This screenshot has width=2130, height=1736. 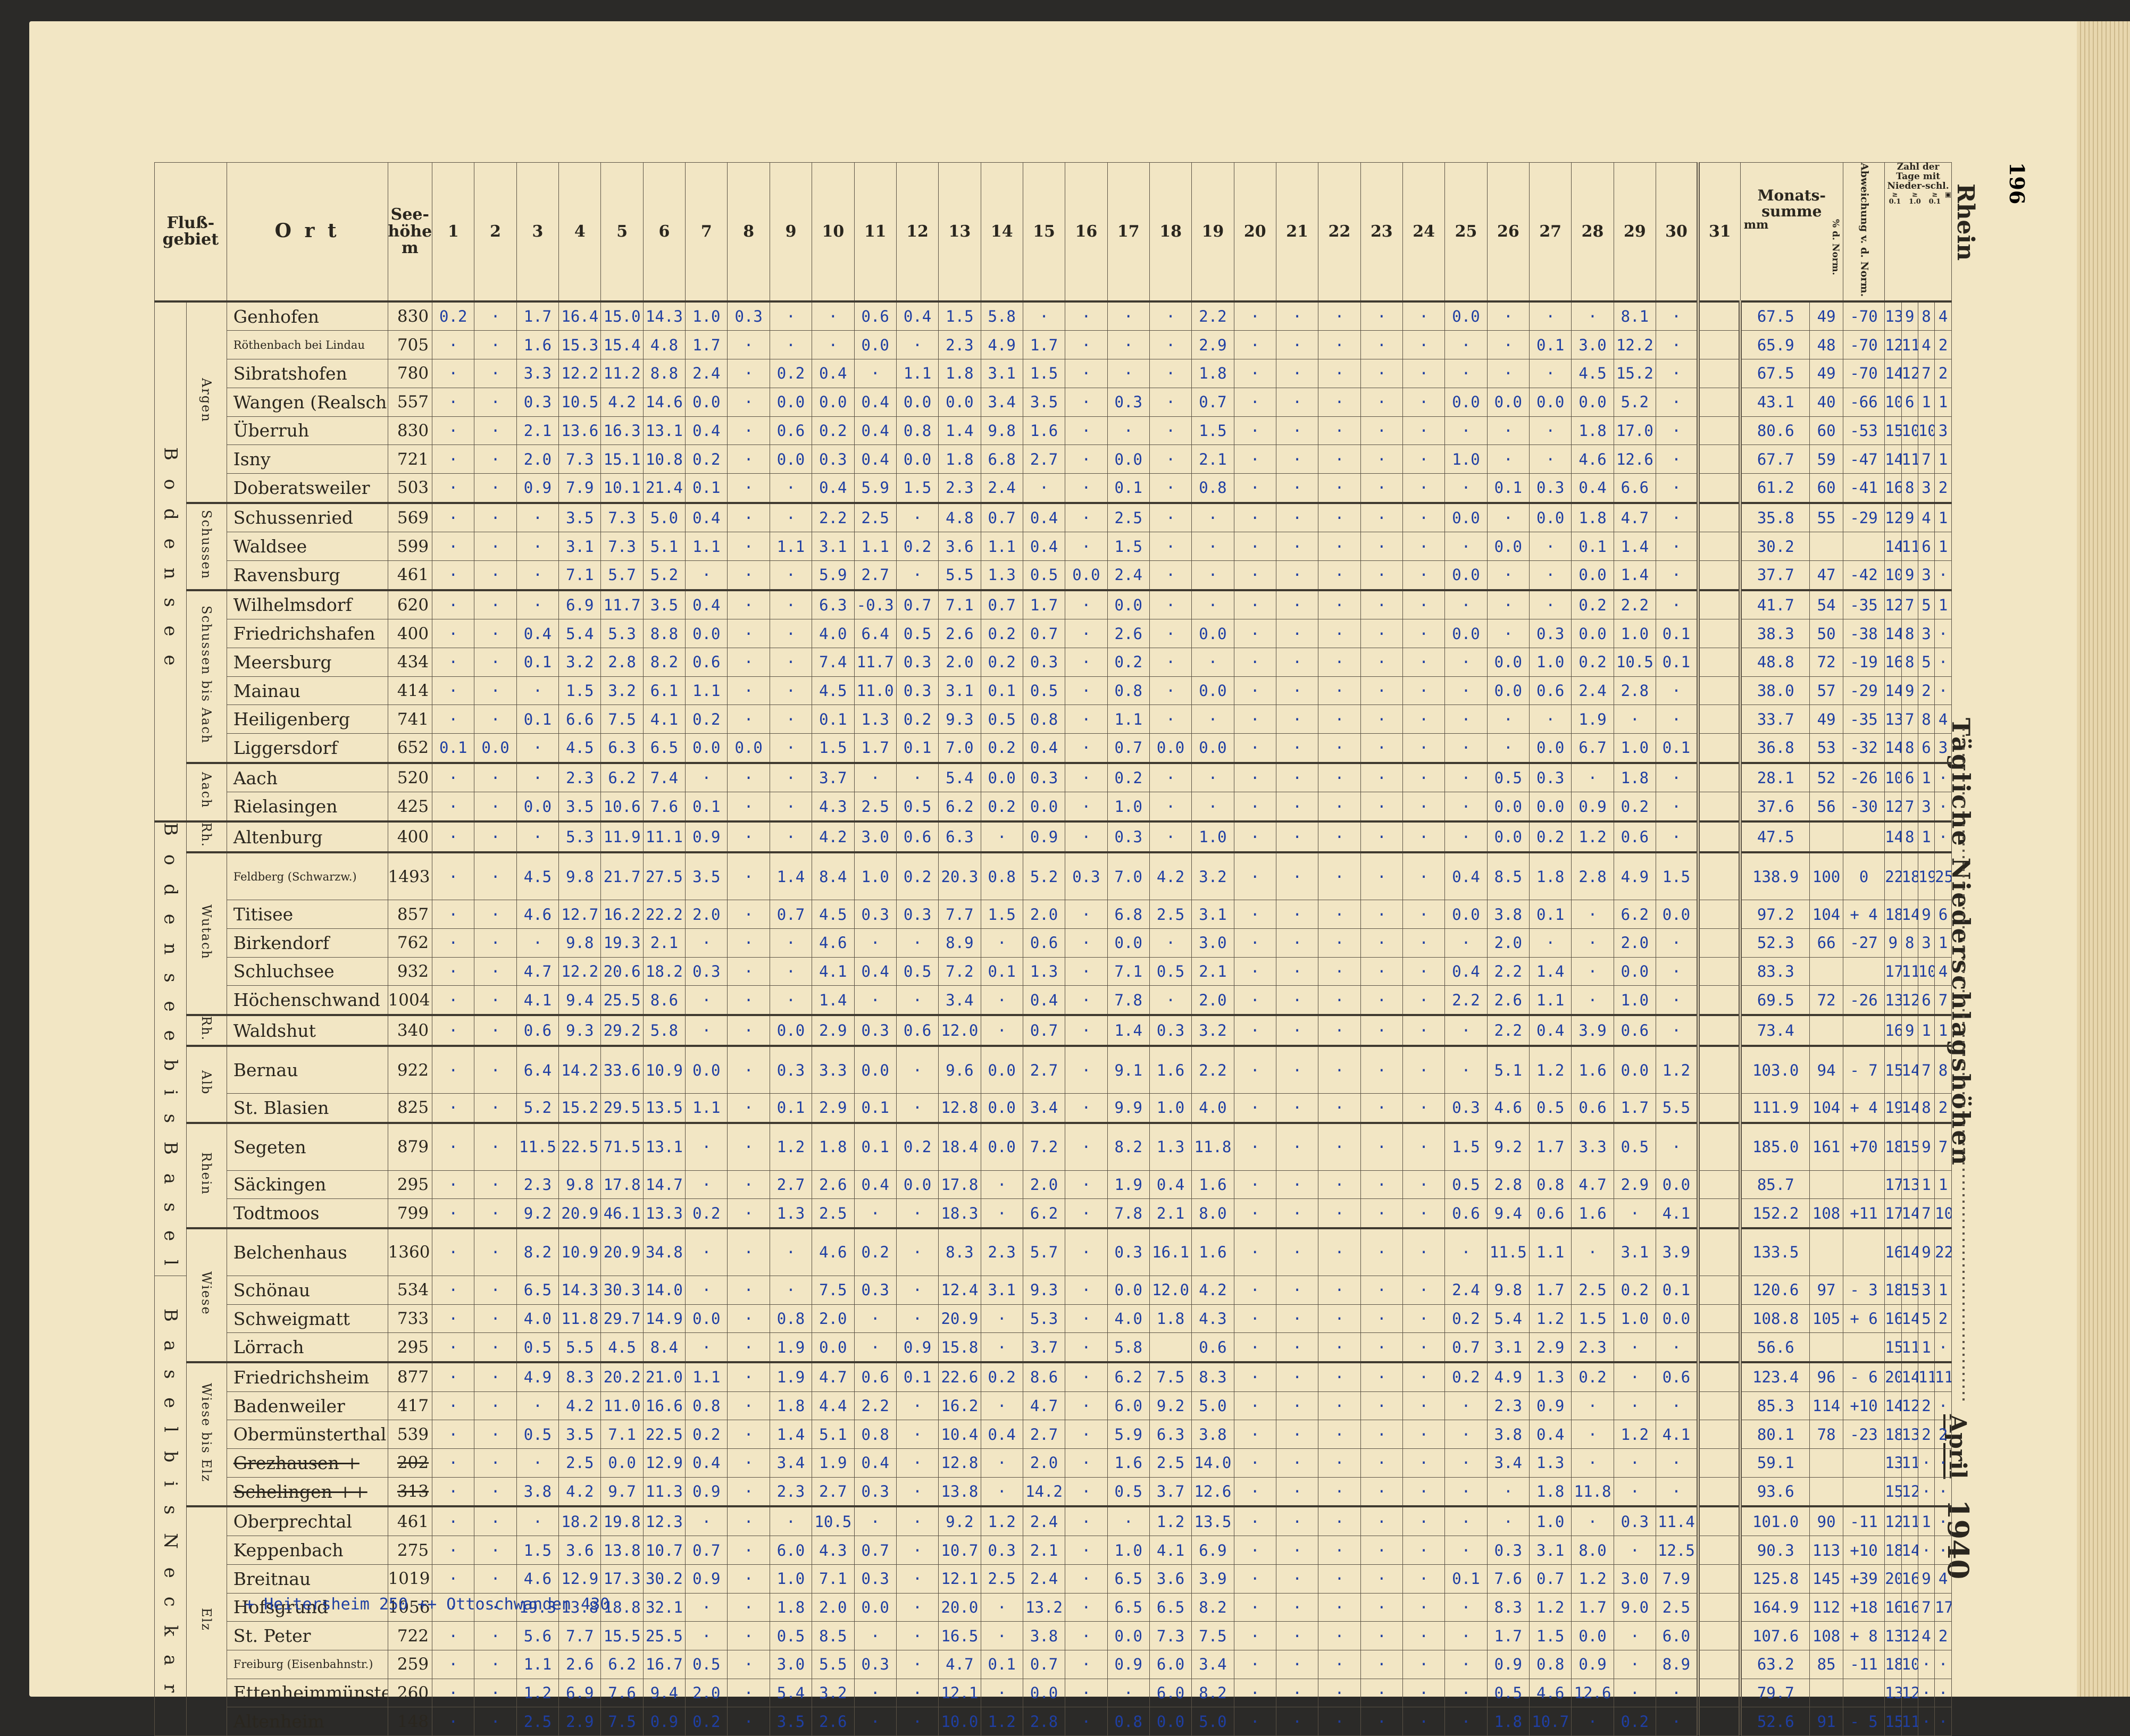 I want to click on monthly-sum: 80.1, so click(x=1774, y=1434).